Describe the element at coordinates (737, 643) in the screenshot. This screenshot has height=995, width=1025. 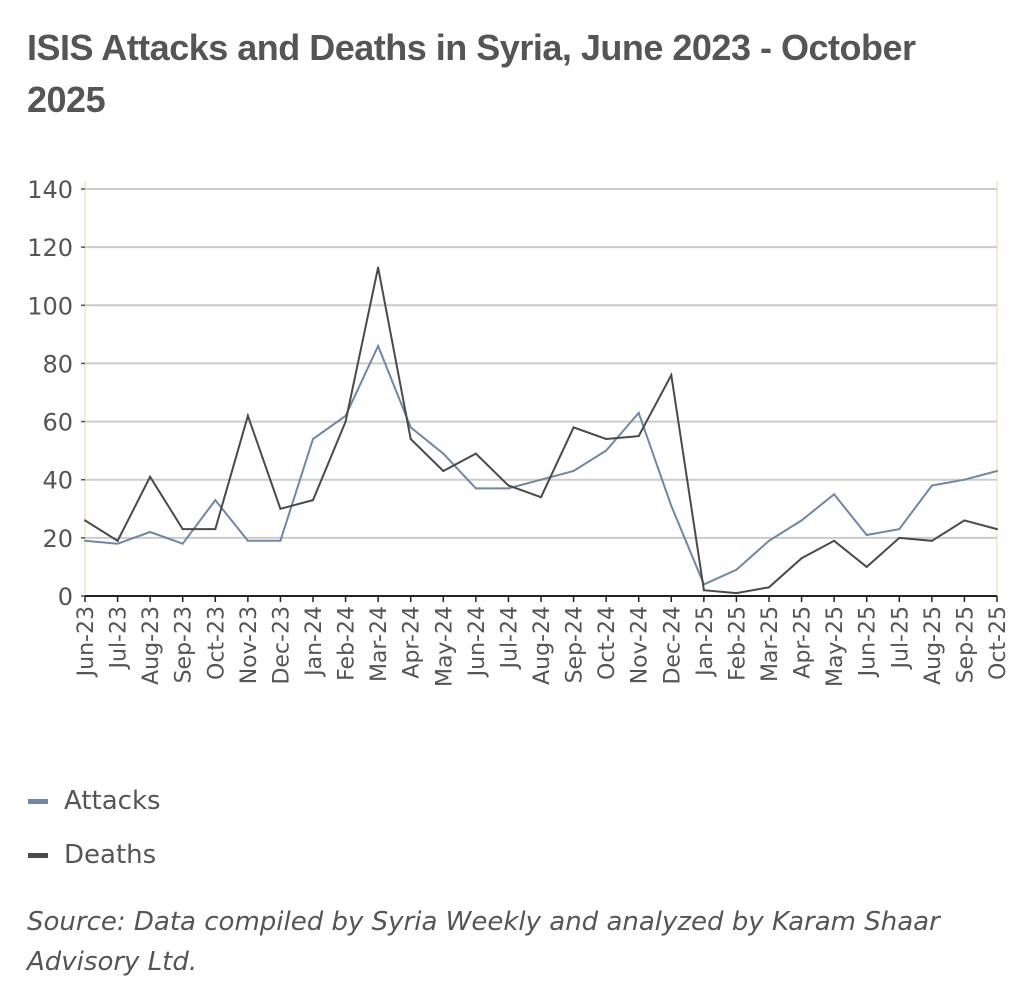
I see `x-tick-label: Feb-25` at that location.